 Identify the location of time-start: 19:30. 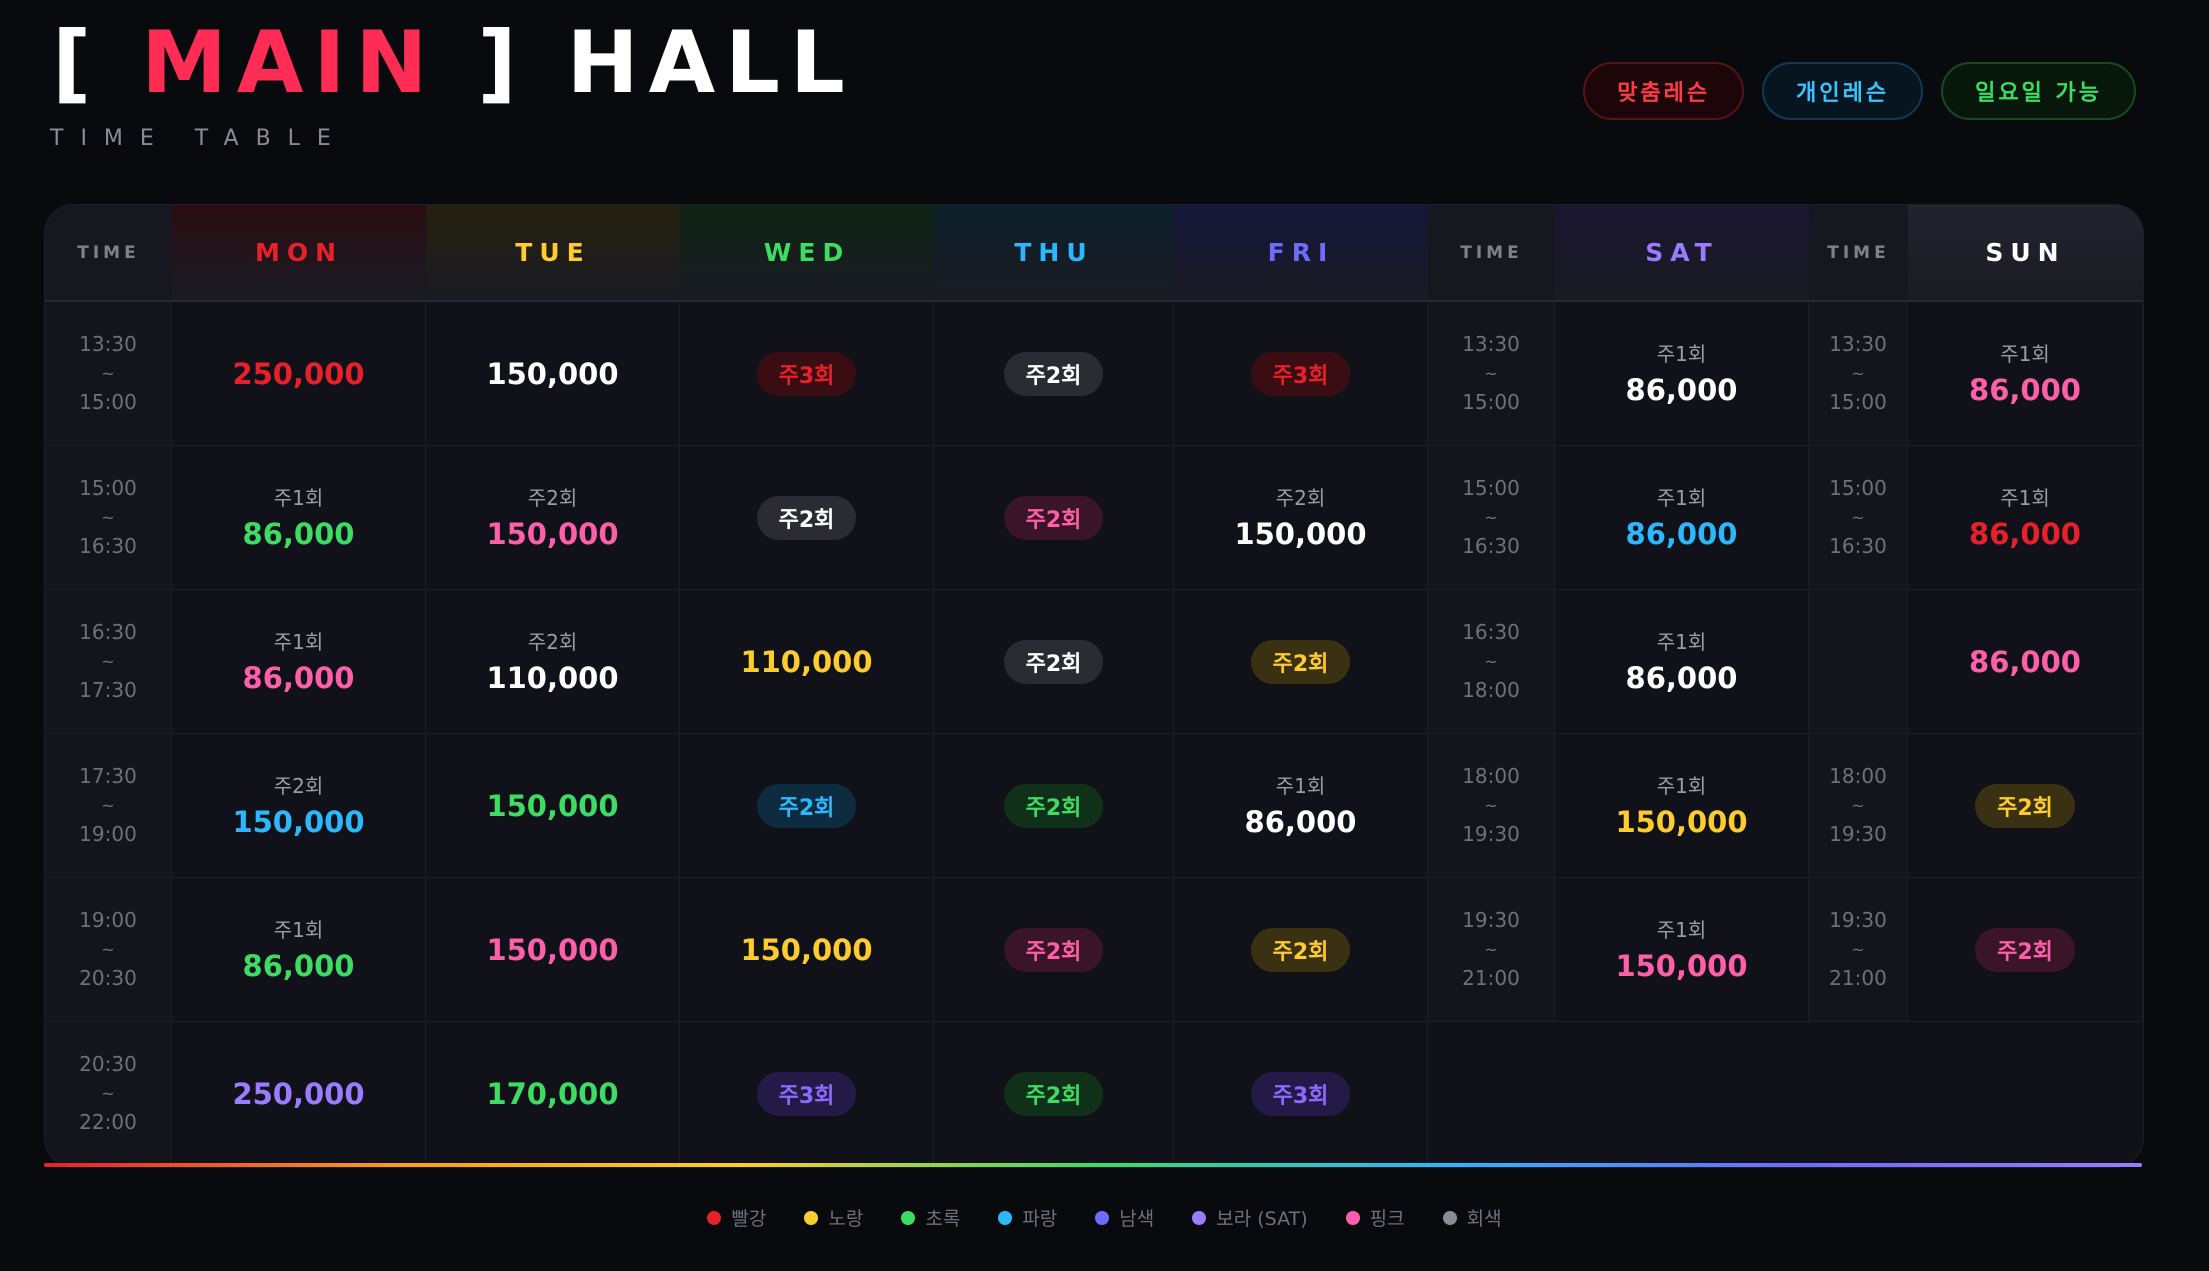
(1858, 920).